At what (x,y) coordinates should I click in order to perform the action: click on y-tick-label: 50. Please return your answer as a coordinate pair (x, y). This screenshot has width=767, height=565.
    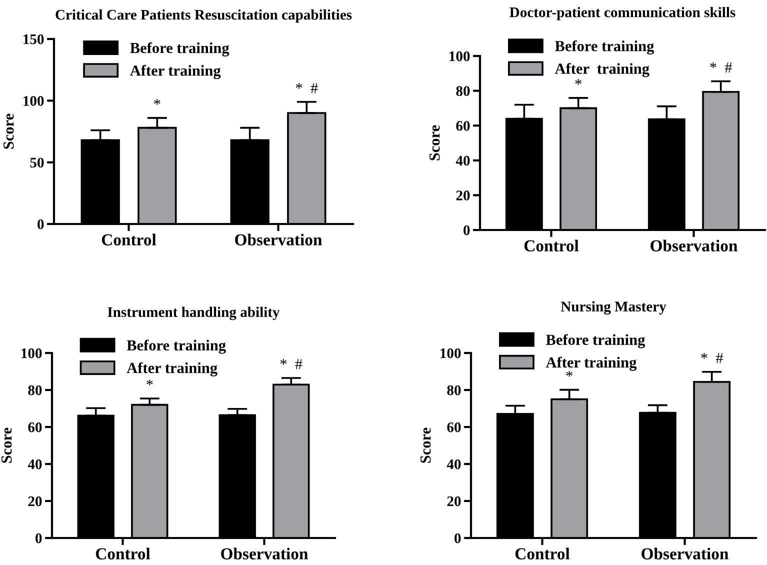
    Looking at the image, I should click on (37, 163).